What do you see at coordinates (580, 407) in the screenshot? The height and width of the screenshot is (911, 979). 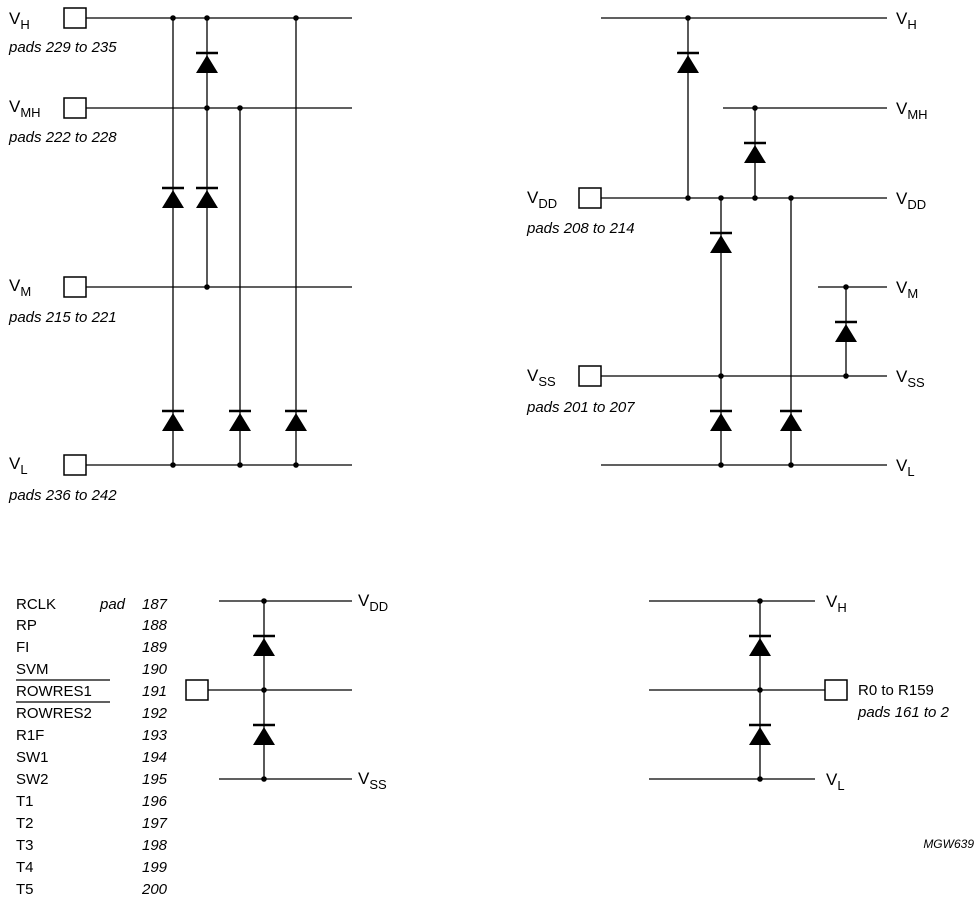 I see `pads-label-vss: pads 201 to 207` at bounding box center [580, 407].